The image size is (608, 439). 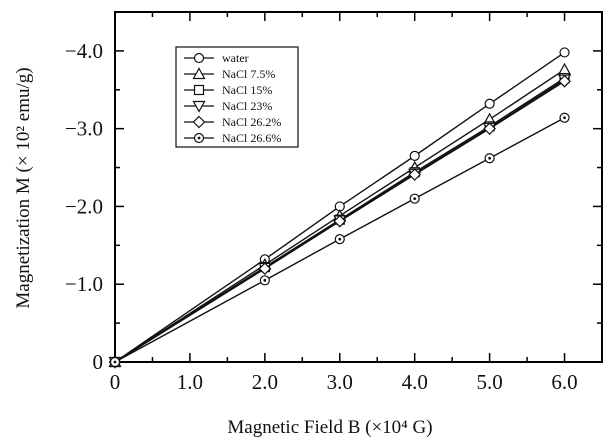 What do you see at coordinates (564, 118) in the screenshot?
I see `series-5-point-5-dot` at bounding box center [564, 118].